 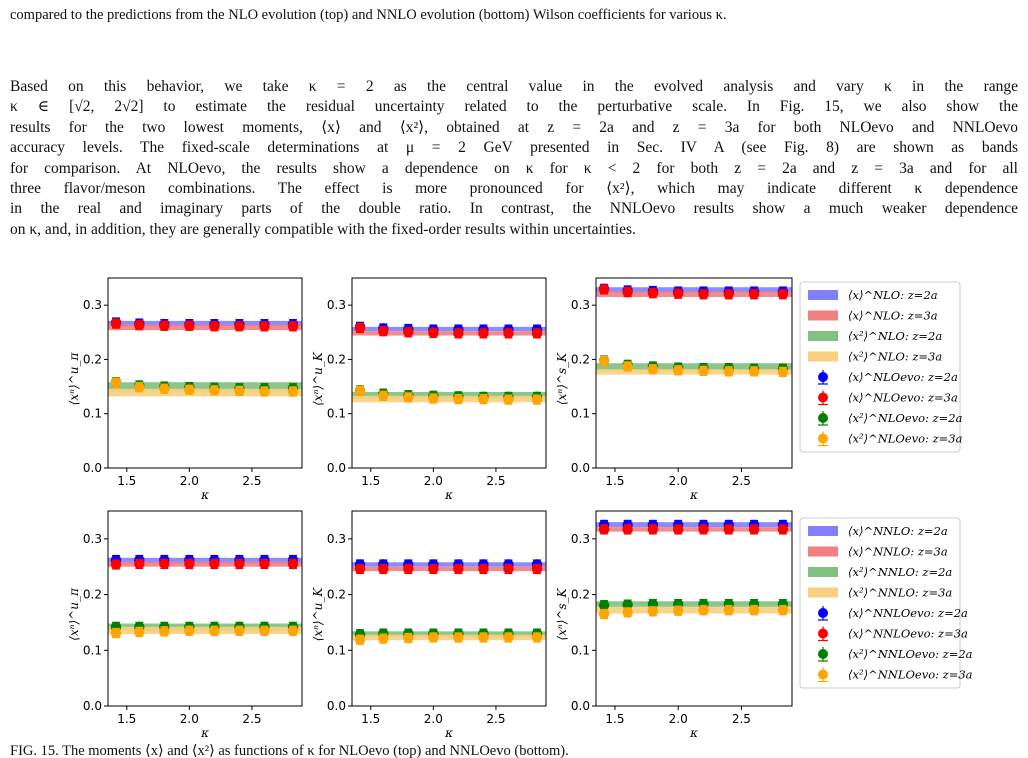 I want to click on legend-label: ⟨x⟩^NNLOevo: z=2a, so click(x=908, y=613).